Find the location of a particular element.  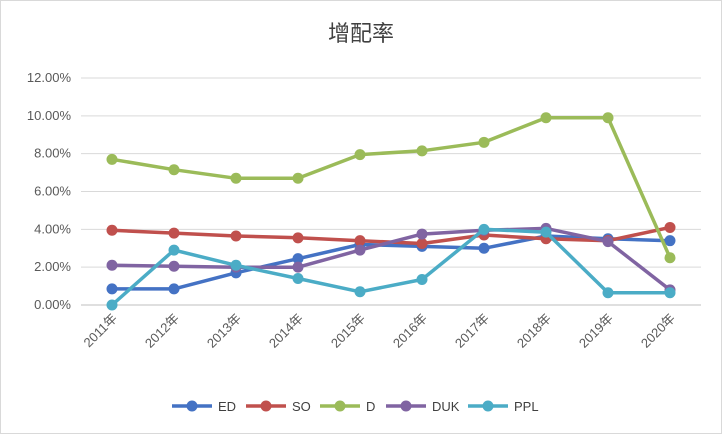

legend-marker-so is located at coordinates (266, 406).